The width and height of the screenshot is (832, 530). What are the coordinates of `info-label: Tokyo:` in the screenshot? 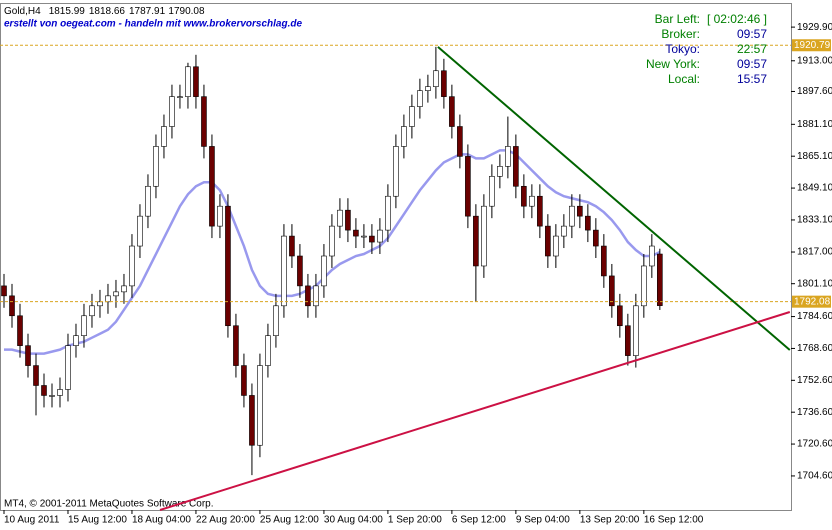 It's located at (682, 49).